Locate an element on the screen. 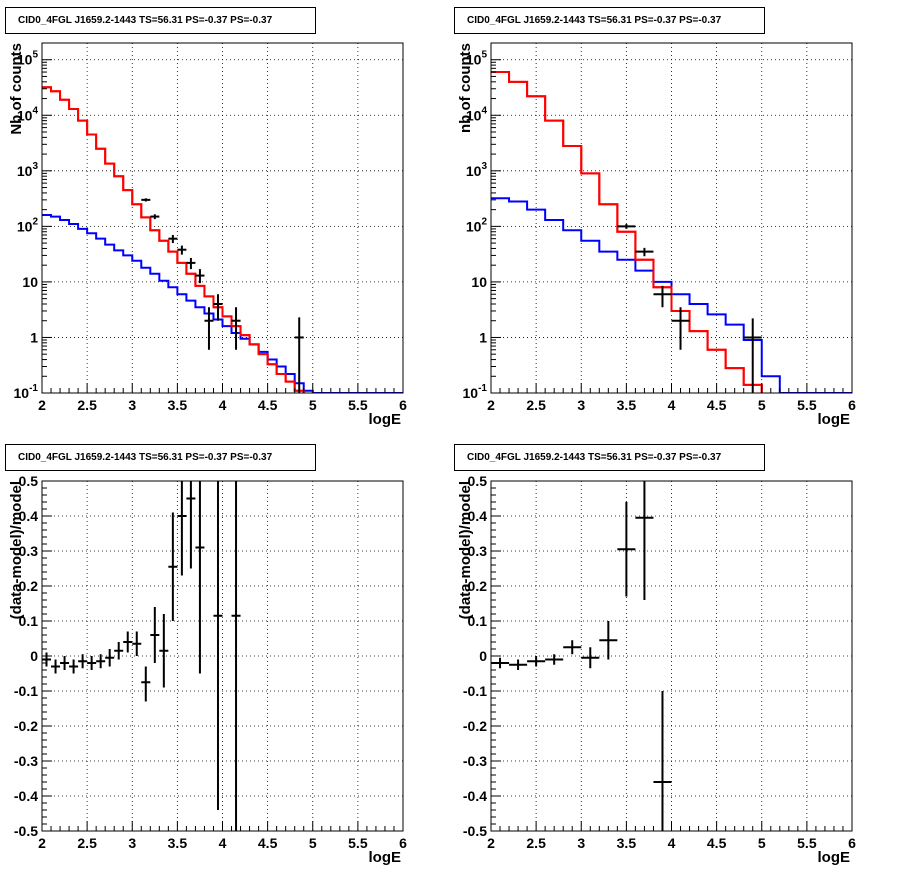  y-tick-label: 0.2 is located at coordinates (478, 586).